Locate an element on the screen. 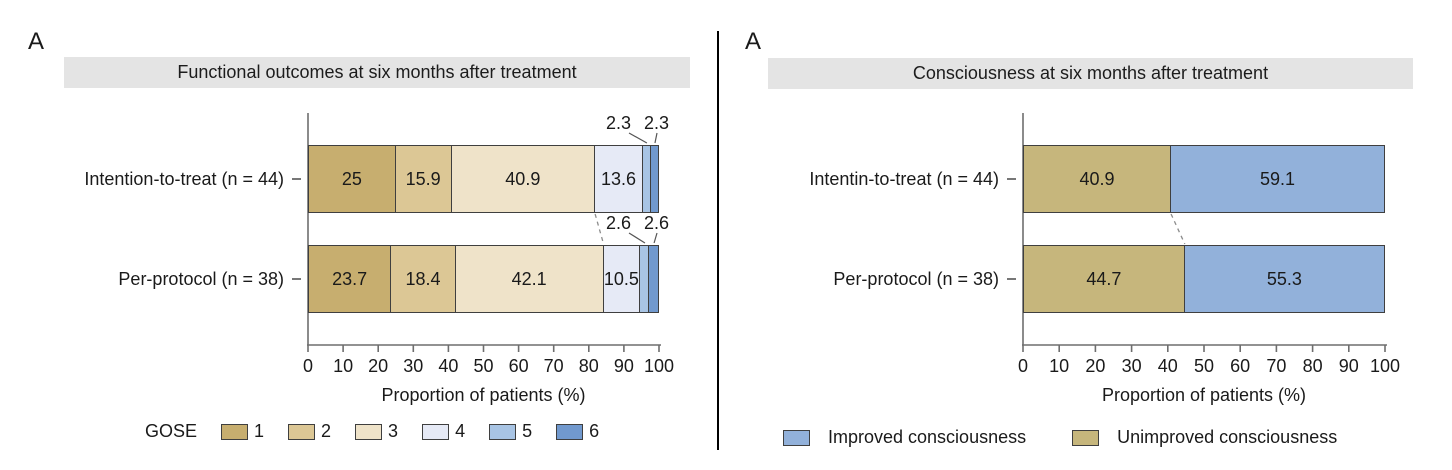 The width and height of the screenshot is (1452, 470). segment-value-label: 44.7 is located at coordinates (1104, 278).